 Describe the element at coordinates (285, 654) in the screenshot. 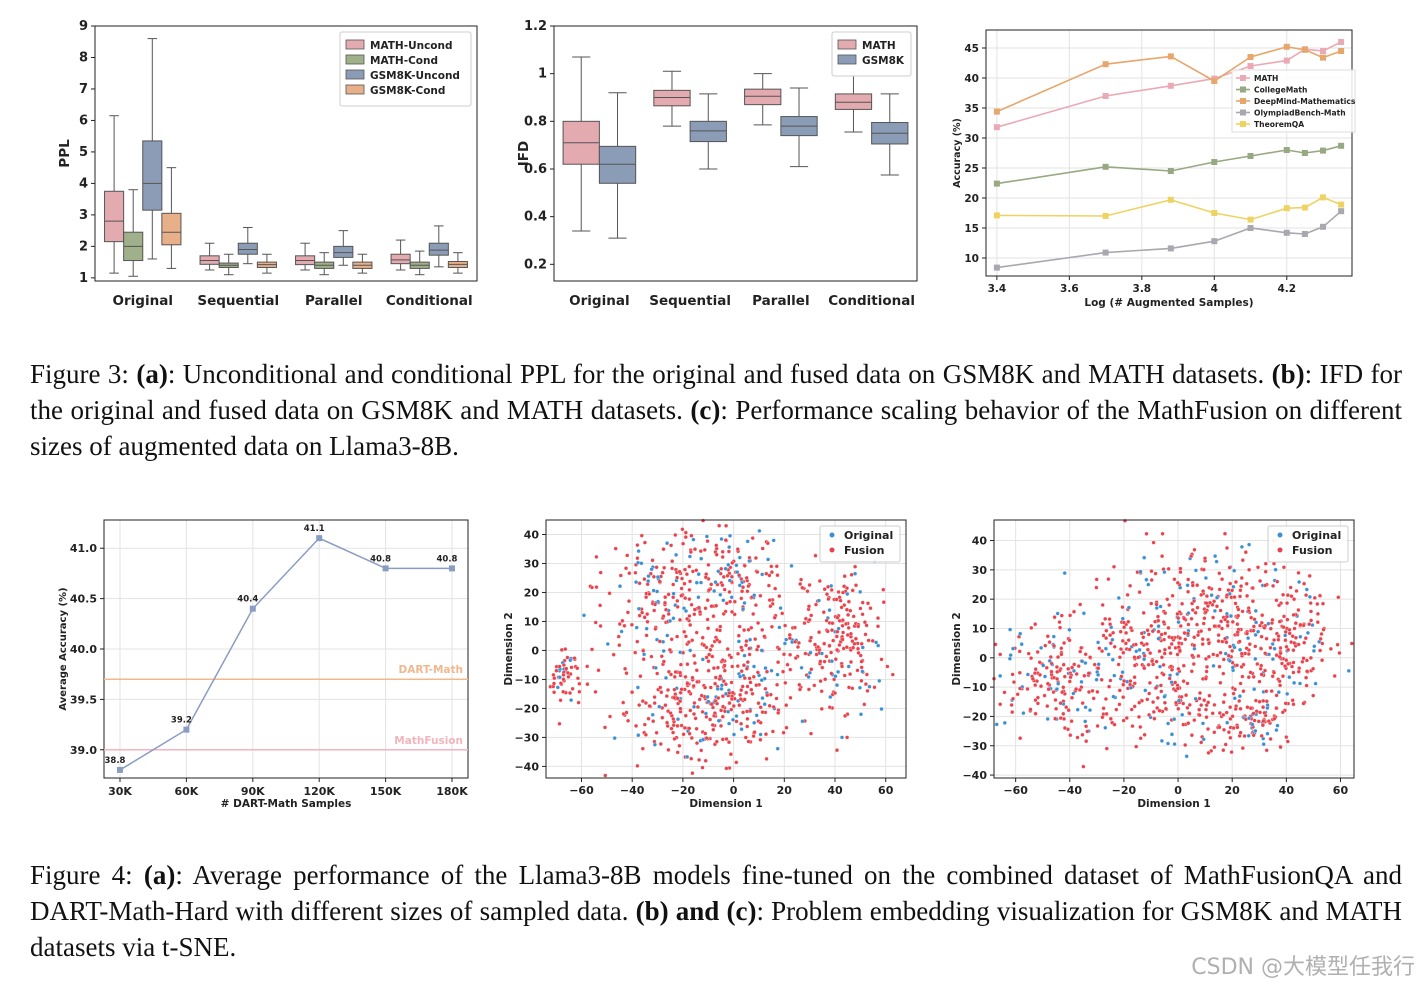

I see `series-line` at that location.